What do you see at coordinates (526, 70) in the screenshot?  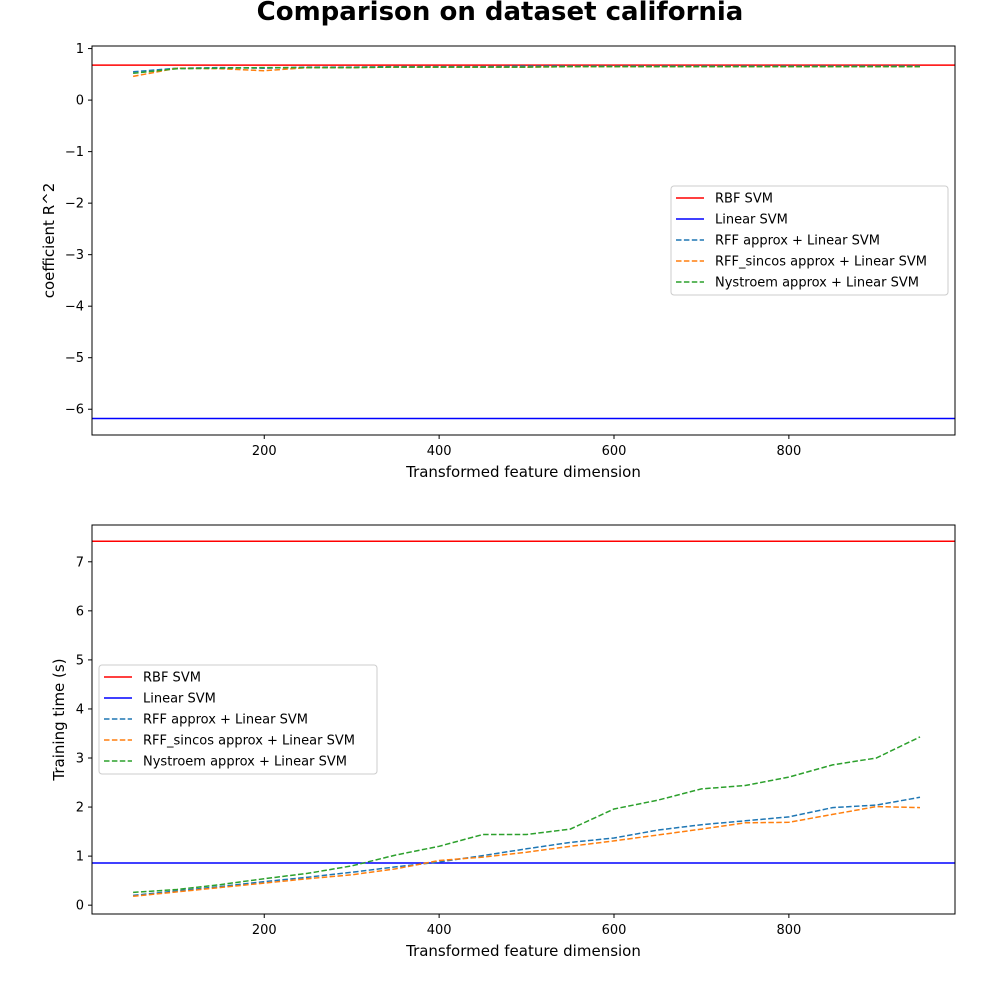 I see `r2-nystroem-approx-linear-svm-series` at bounding box center [526, 70].